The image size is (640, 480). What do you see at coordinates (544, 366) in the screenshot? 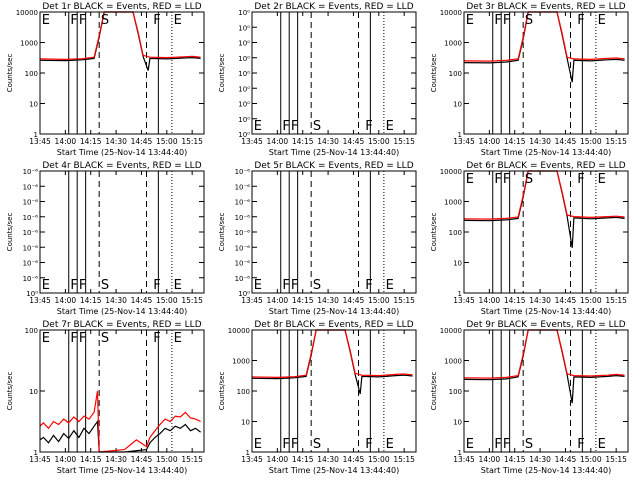
I see `series-events-line` at bounding box center [544, 366].